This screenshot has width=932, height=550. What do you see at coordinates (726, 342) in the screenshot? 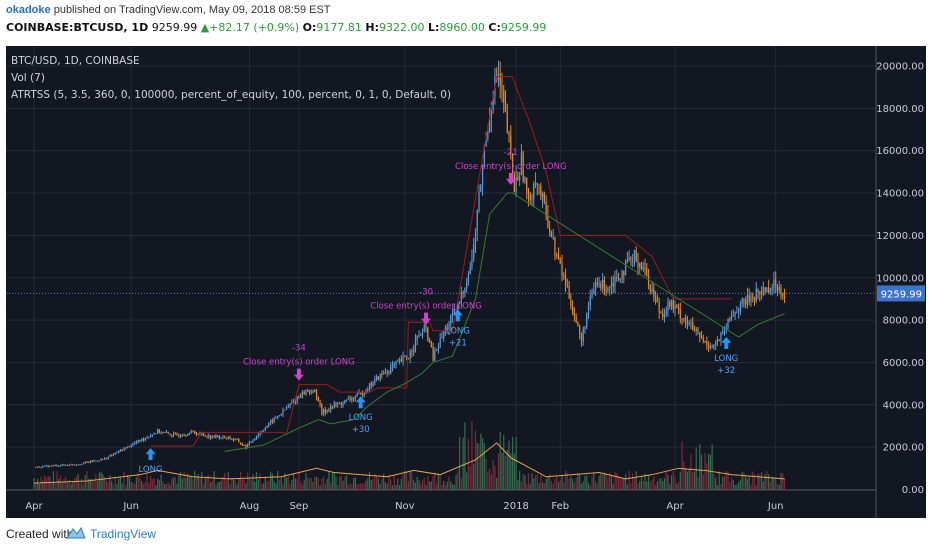
I see `long-arrow-icon` at bounding box center [726, 342].